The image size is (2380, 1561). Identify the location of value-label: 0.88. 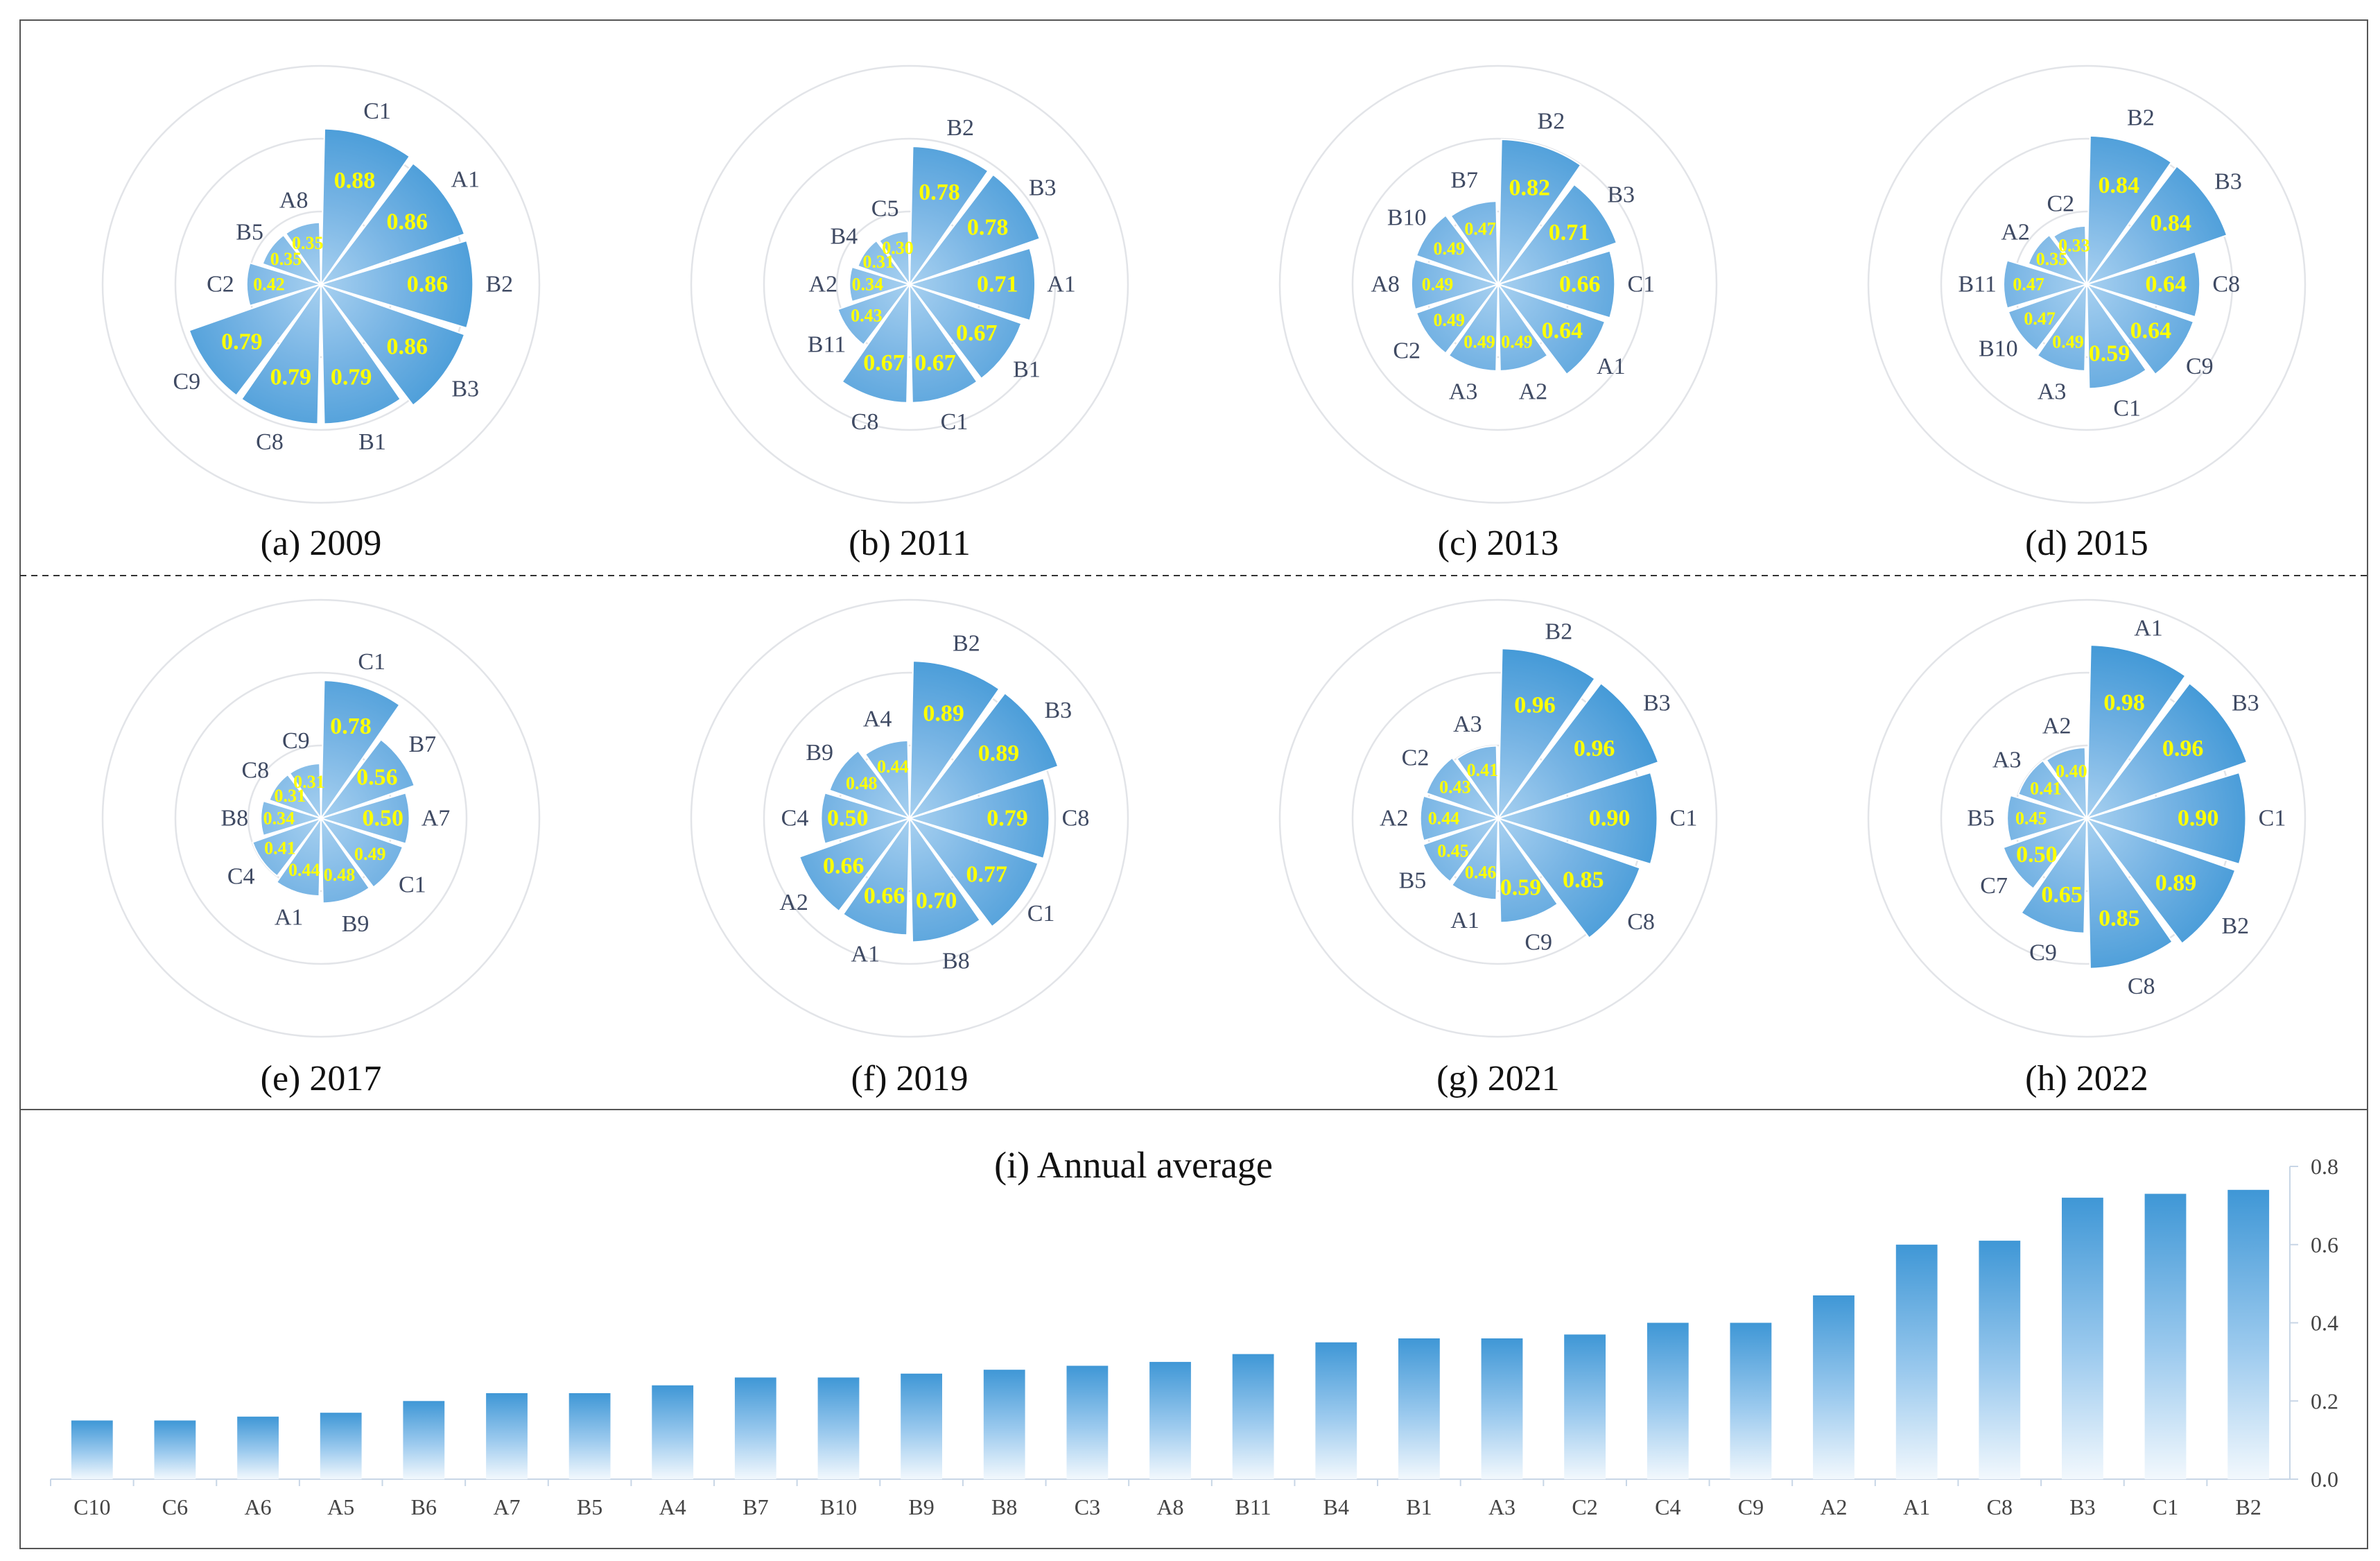
(355, 180).